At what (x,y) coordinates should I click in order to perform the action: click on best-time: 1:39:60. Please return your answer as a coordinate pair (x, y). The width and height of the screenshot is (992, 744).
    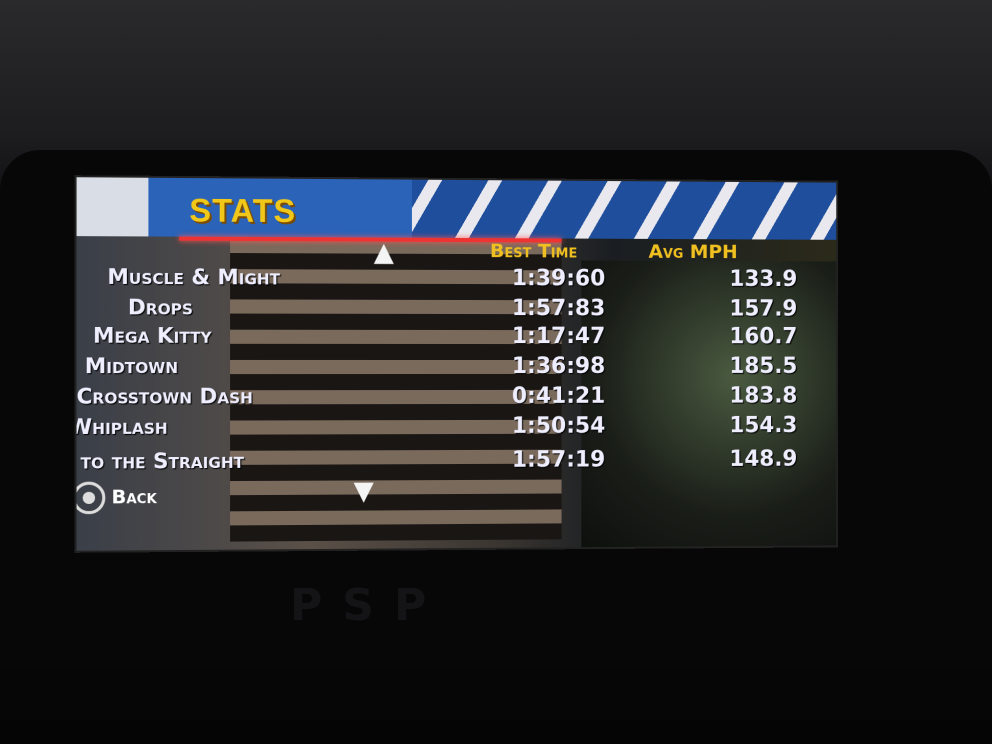
    Looking at the image, I should click on (558, 279).